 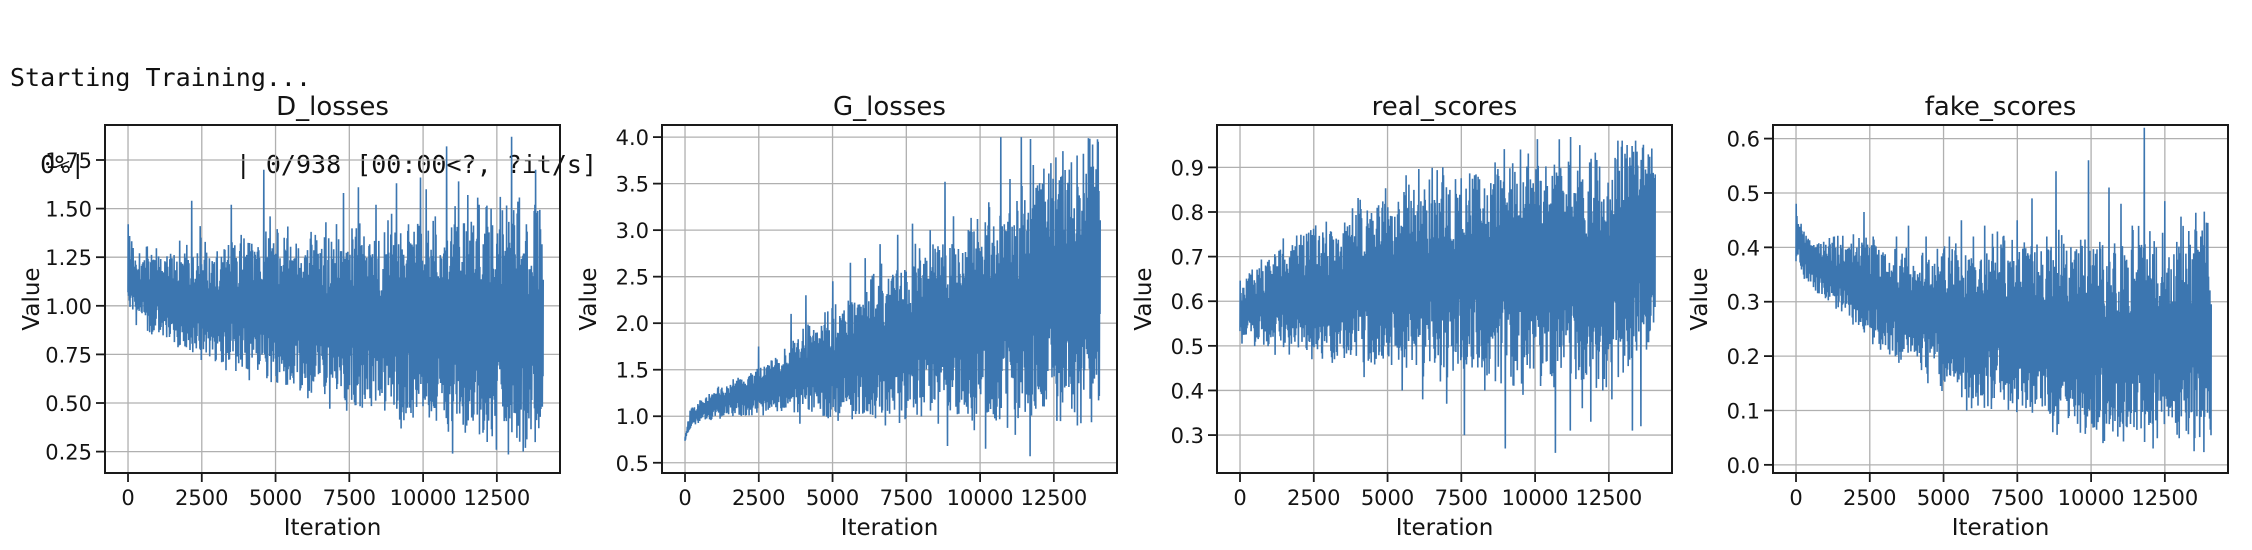 What do you see at coordinates (632, 185) in the screenshot?
I see `y-tick-label: 3.5` at bounding box center [632, 185].